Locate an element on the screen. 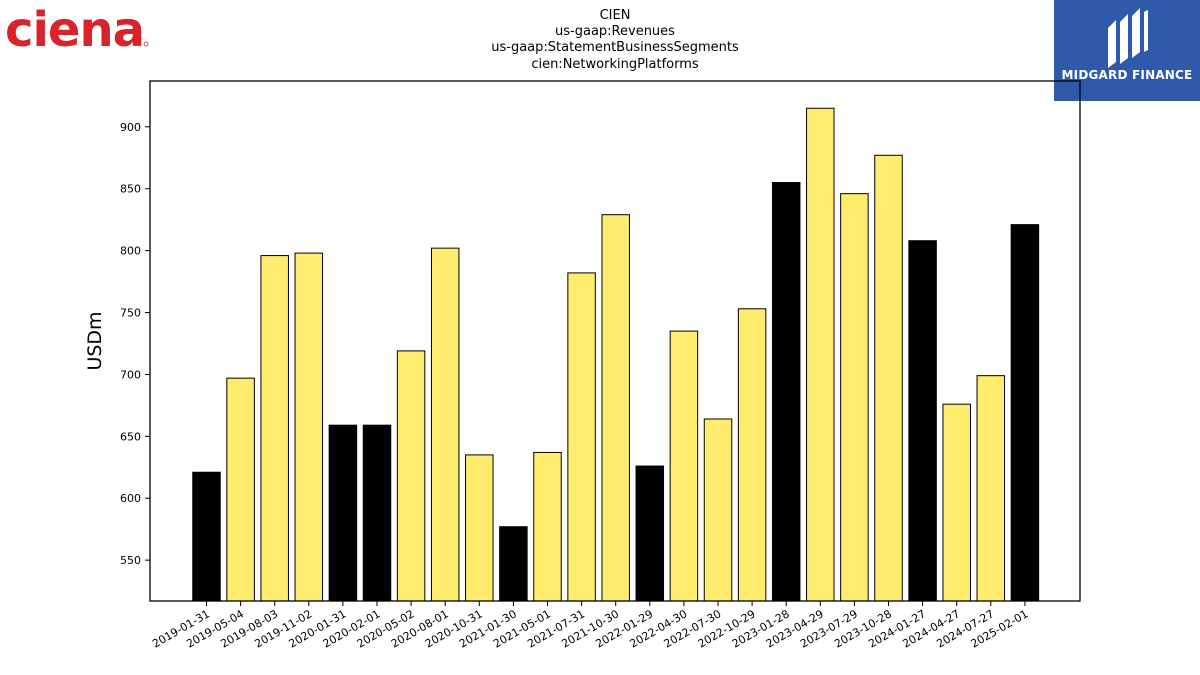  y-axis-label: USDm is located at coordinates (95, 340).